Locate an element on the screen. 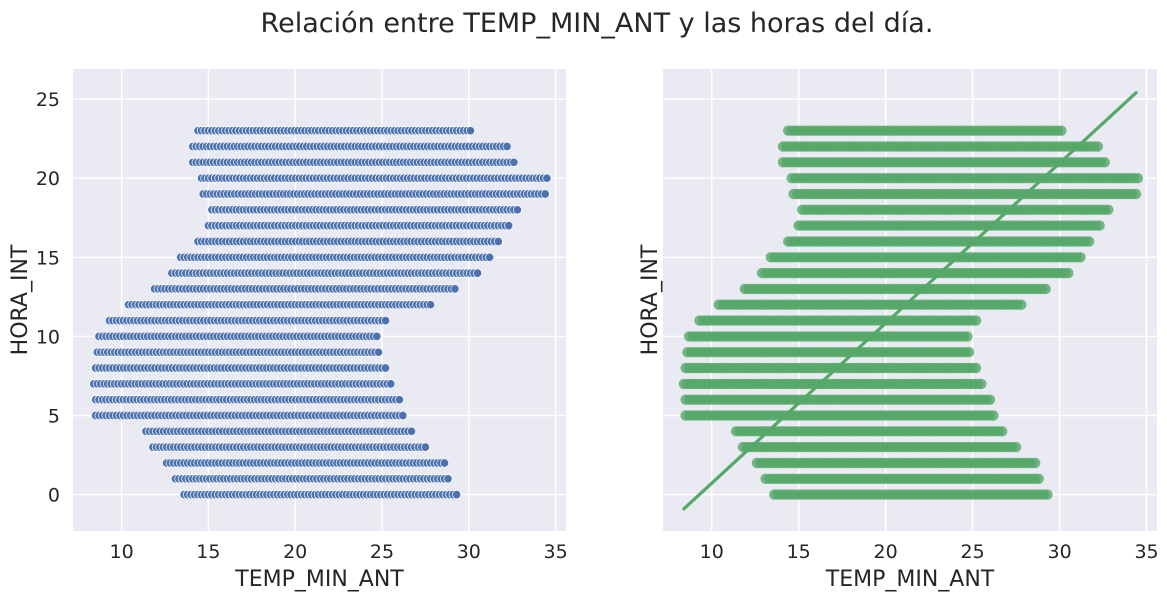  y-tick-label: 0 is located at coordinates (54, 496).